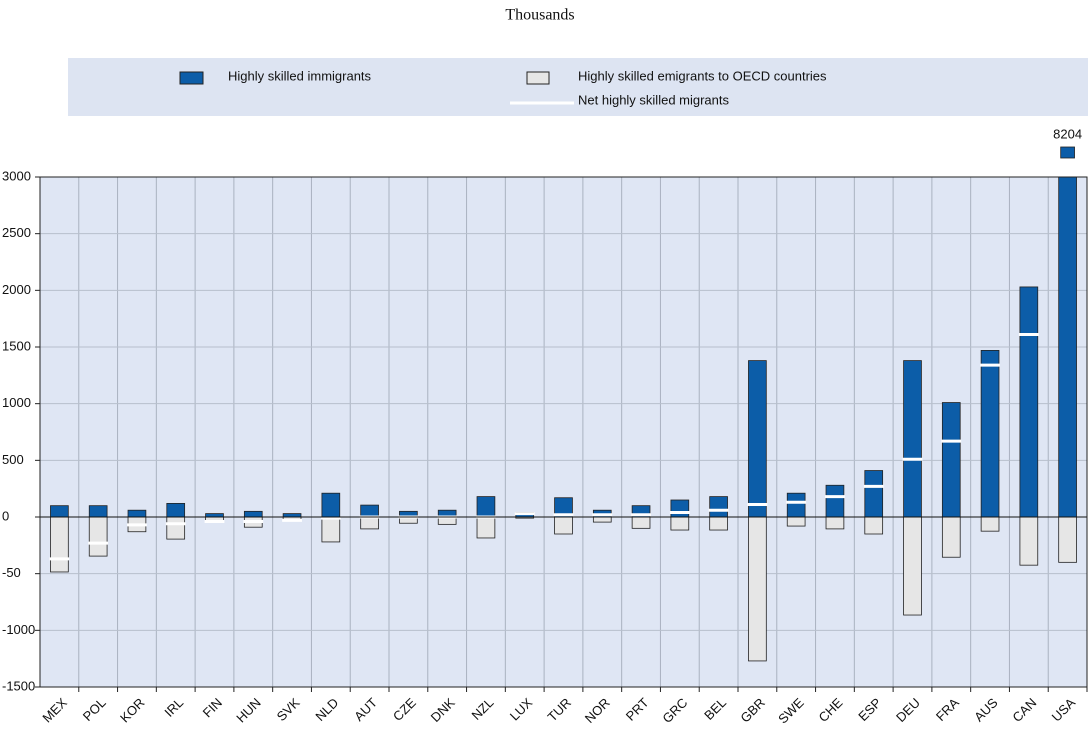  What do you see at coordinates (16, 232) in the screenshot?
I see `y-tick-label: 2500` at bounding box center [16, 232].